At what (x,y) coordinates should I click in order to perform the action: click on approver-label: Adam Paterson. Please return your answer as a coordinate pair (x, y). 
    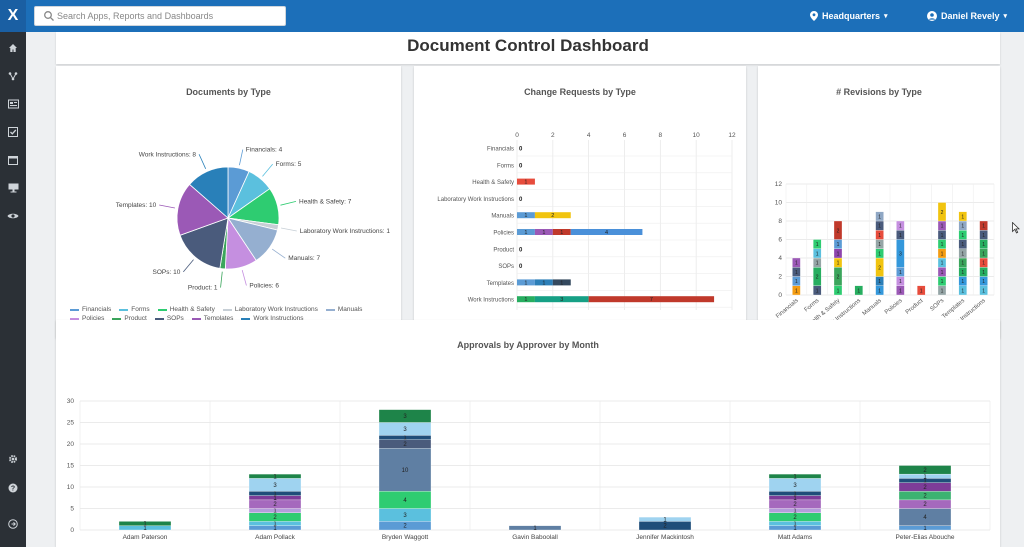
    Looking at the image, I should click on (145, 537).